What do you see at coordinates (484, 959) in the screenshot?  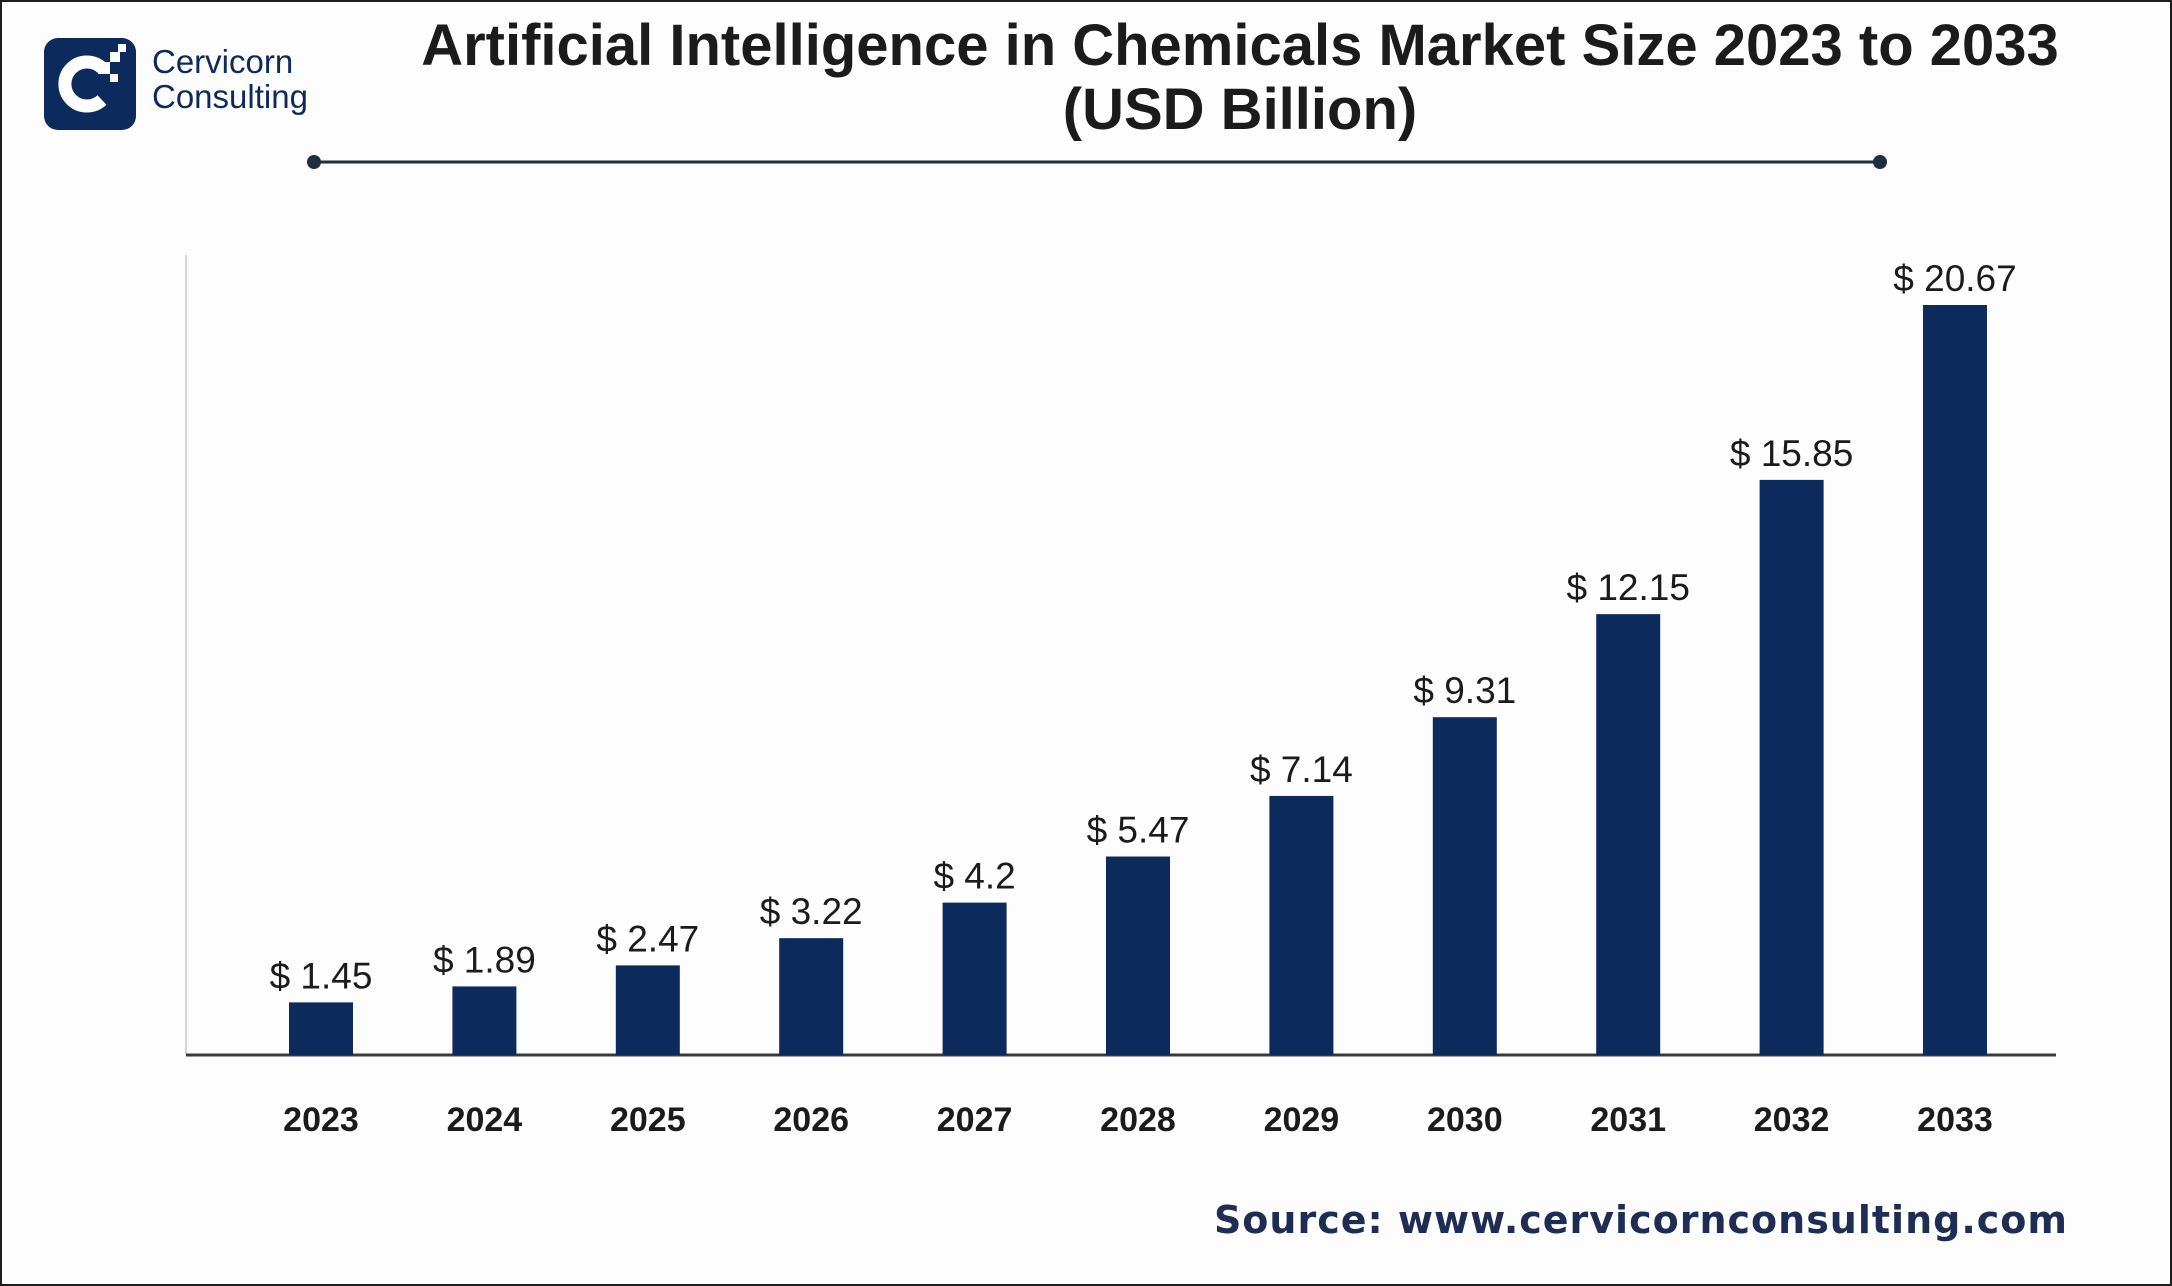 I see `value-label-2024: $ 1.89` at bounding box center [484, 959].